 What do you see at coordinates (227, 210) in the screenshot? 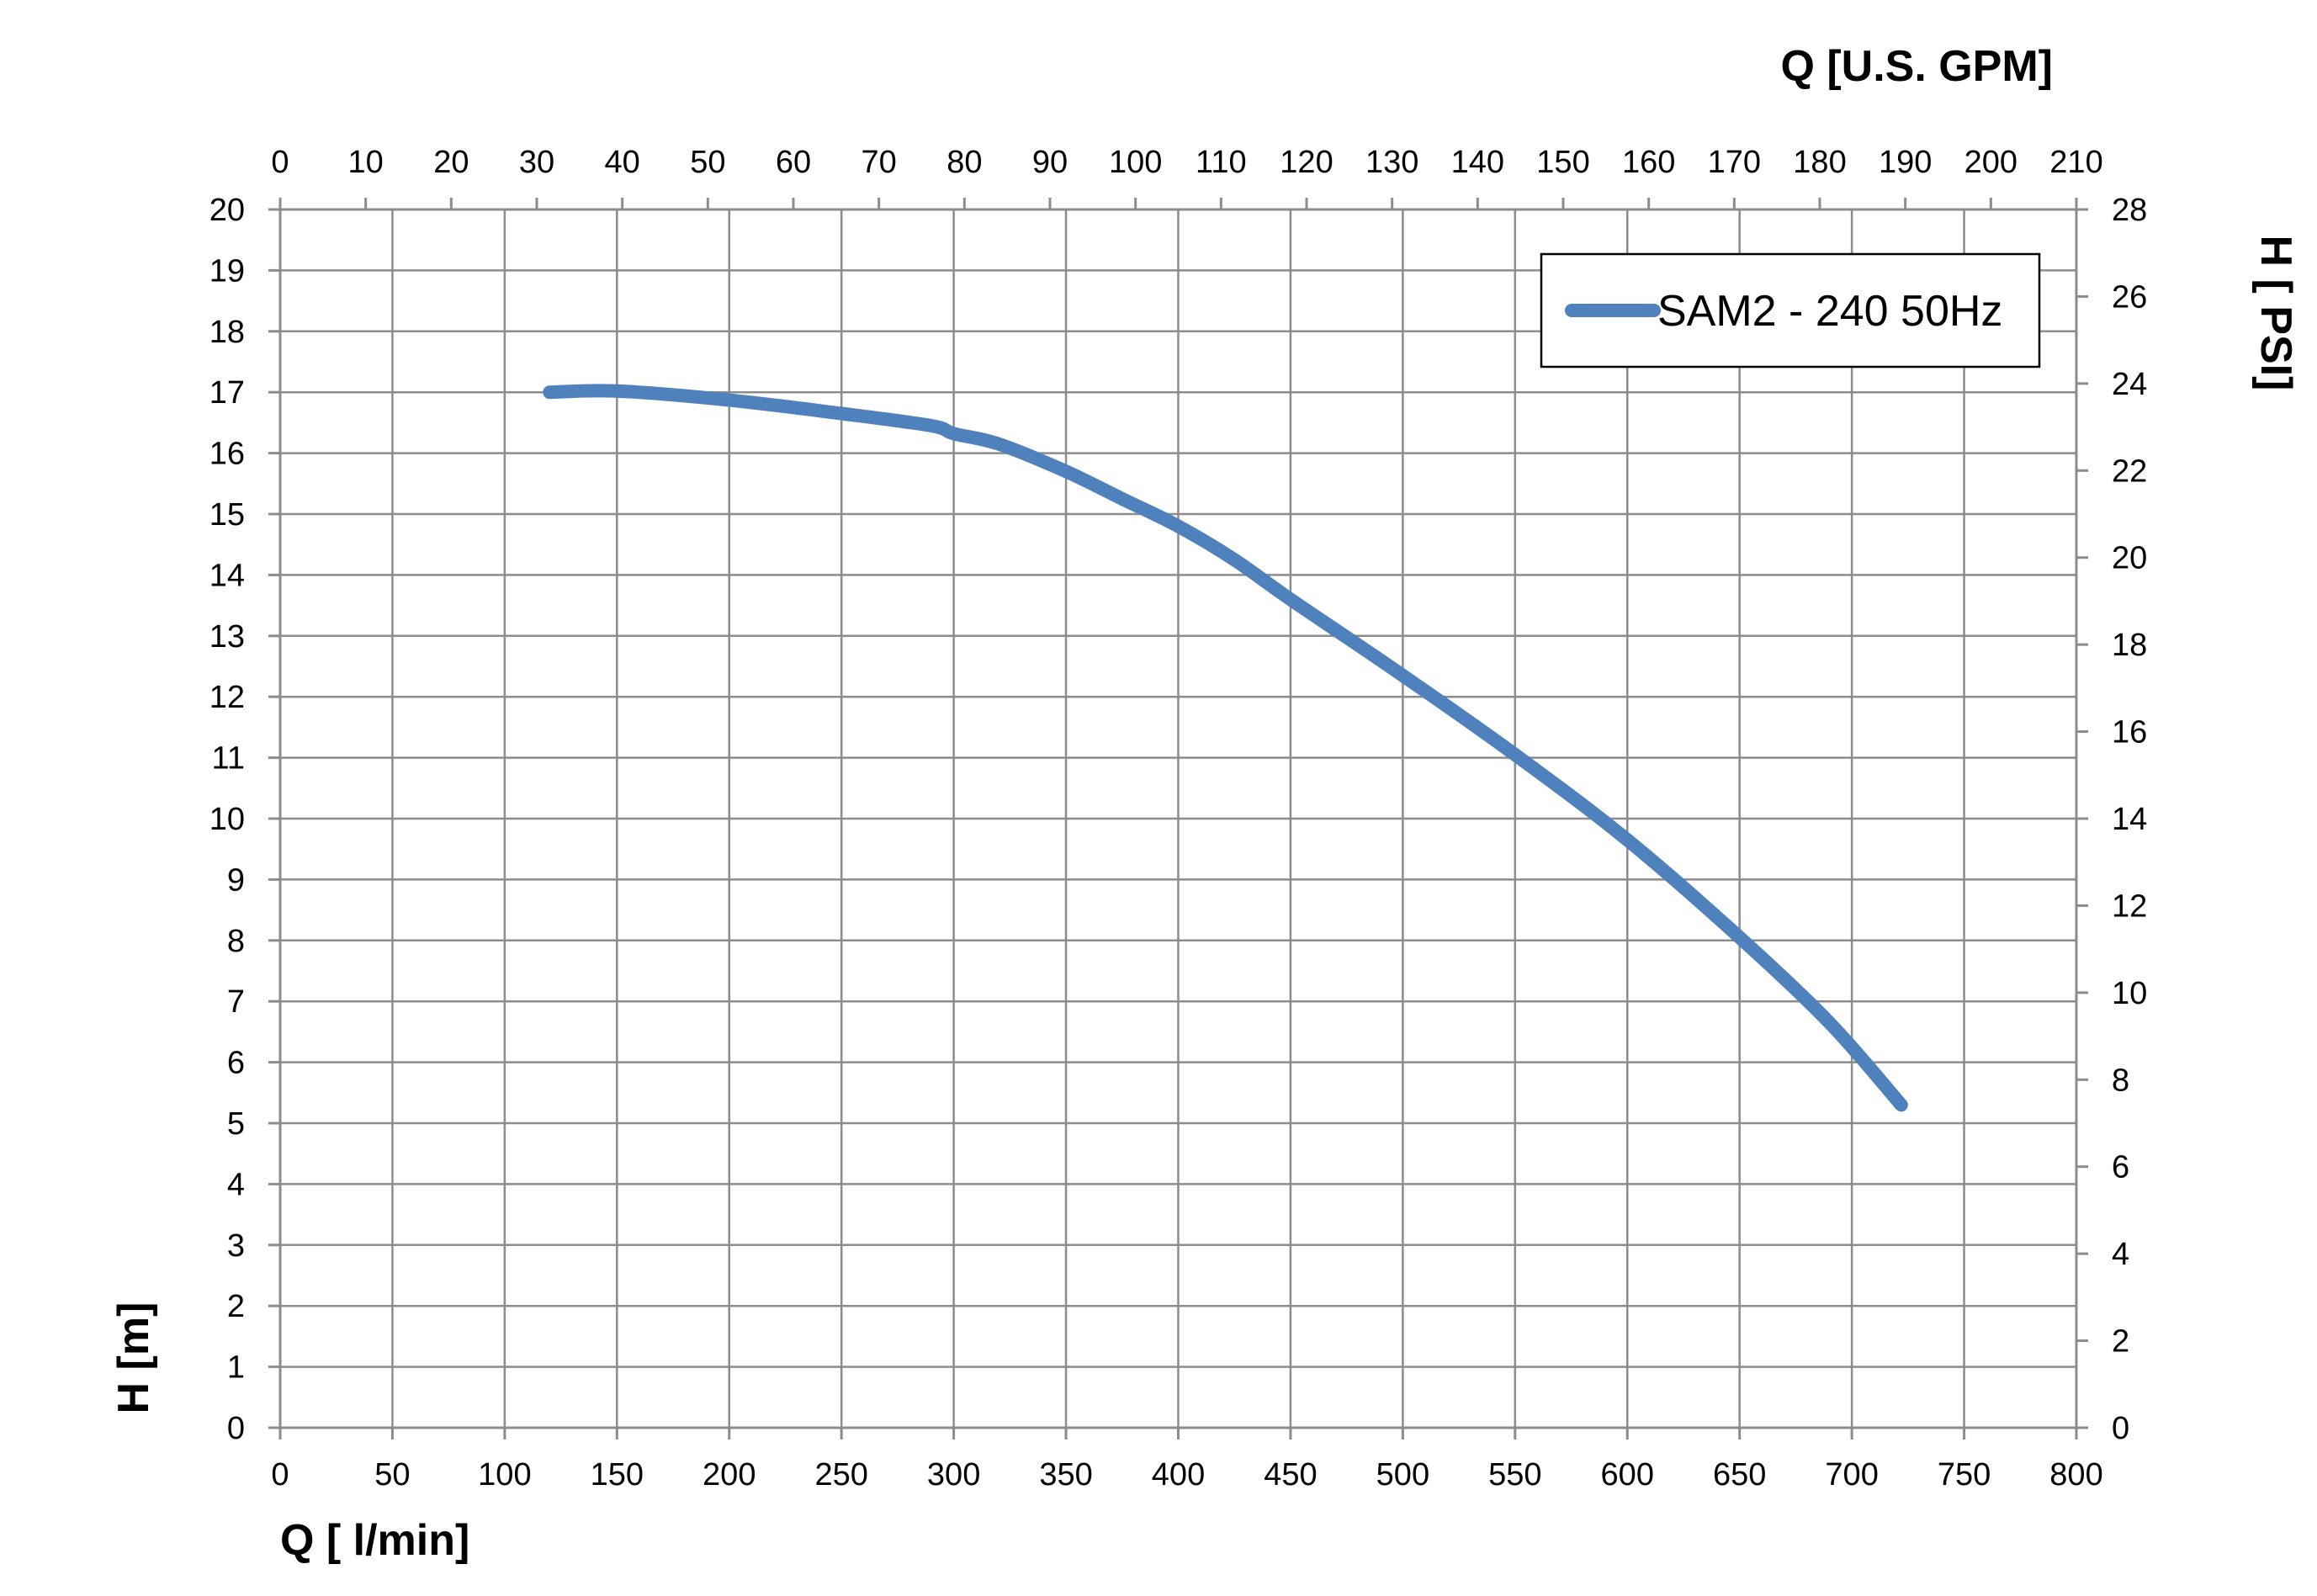
I see `y-tick-label: 20` at bounding box center [227, 210].